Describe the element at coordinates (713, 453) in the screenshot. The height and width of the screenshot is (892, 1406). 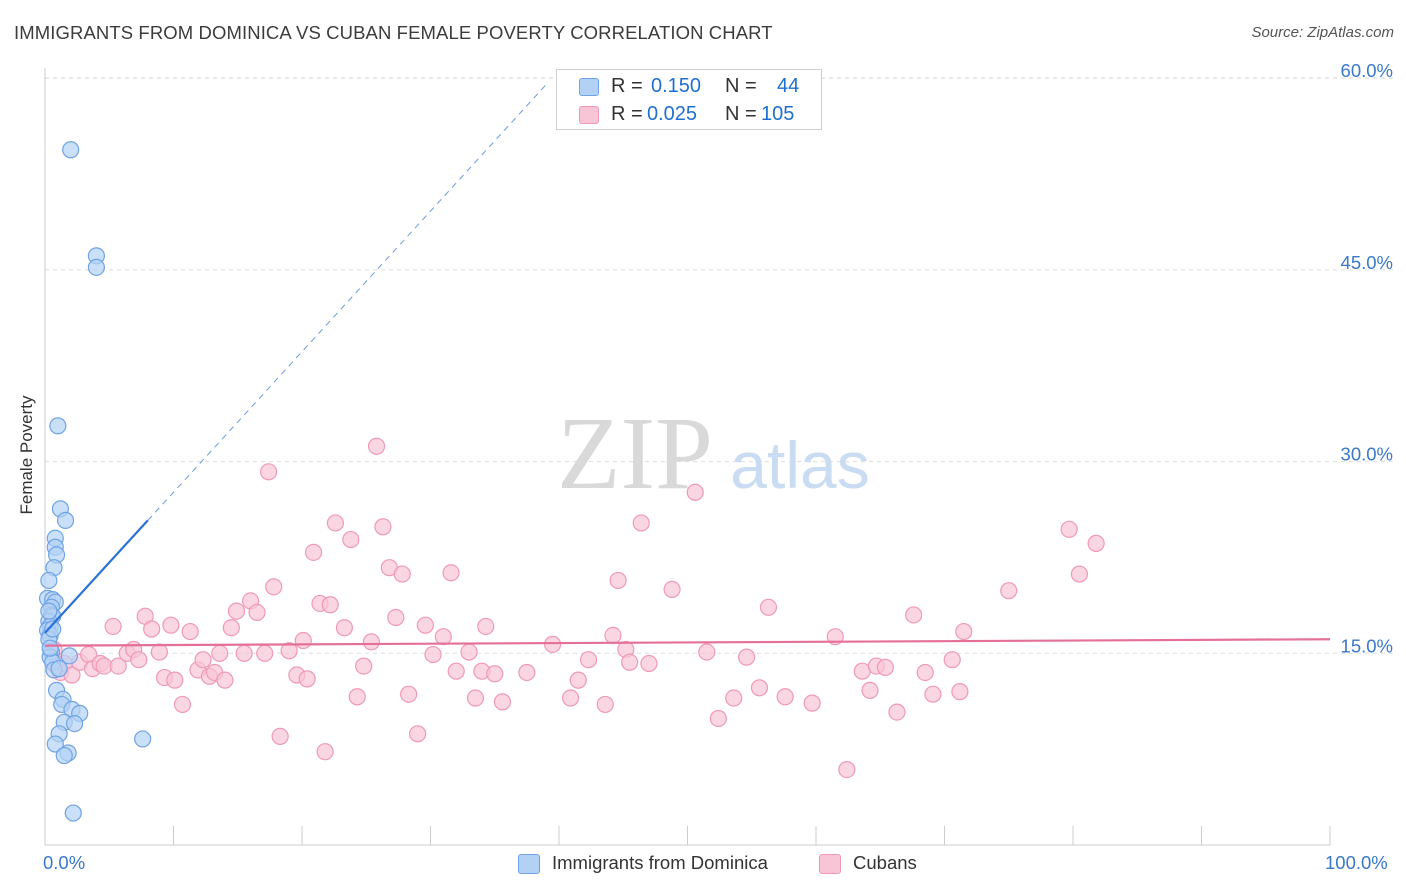
I see `watermark: ZIP atlas` at that location.